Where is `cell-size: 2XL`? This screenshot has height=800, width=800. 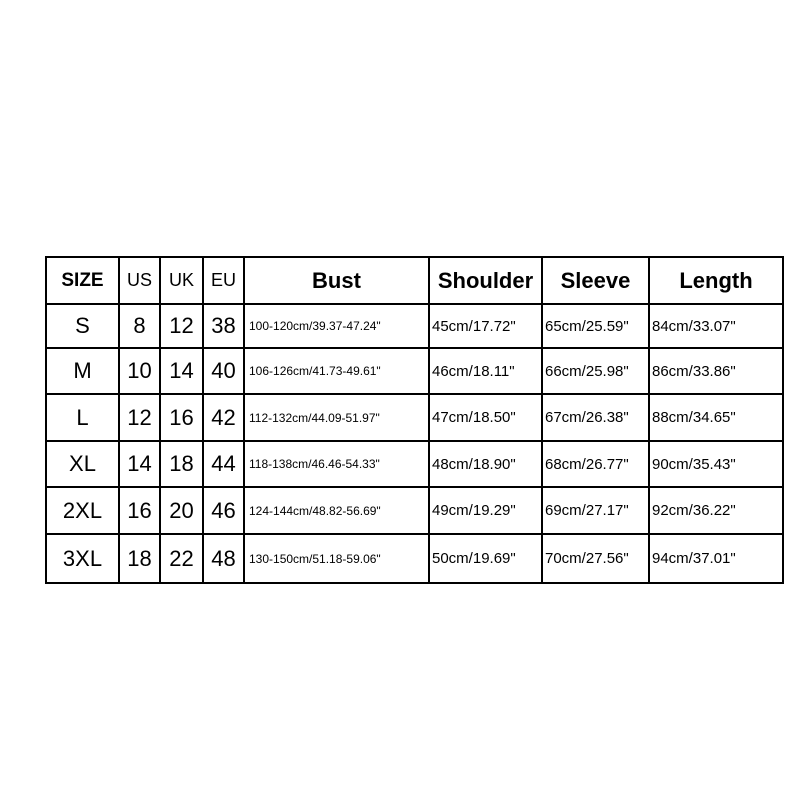
cell-size: 2XL is located at coordinates (82, 510).